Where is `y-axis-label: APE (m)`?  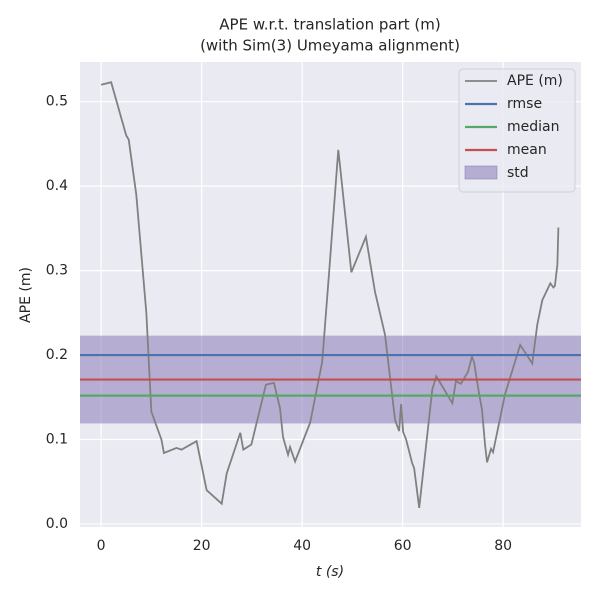 y-axis-label: APE (m) is located at coordinates (26, 295).